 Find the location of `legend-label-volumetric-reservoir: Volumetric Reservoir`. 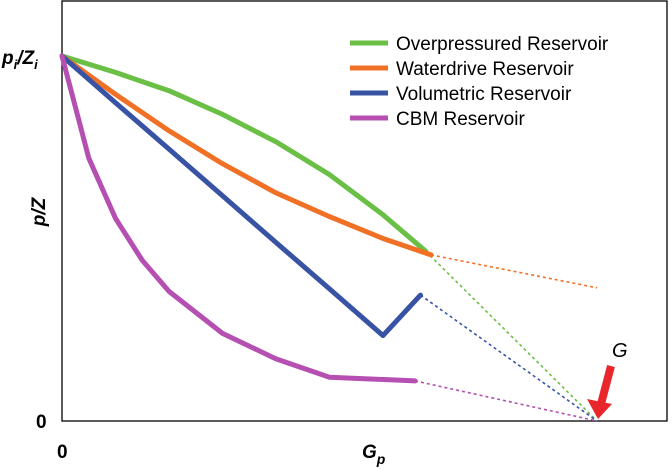

legend-label-volumetric-reservoir: Volumetric Reservoir is located at coordinates (484, 94).